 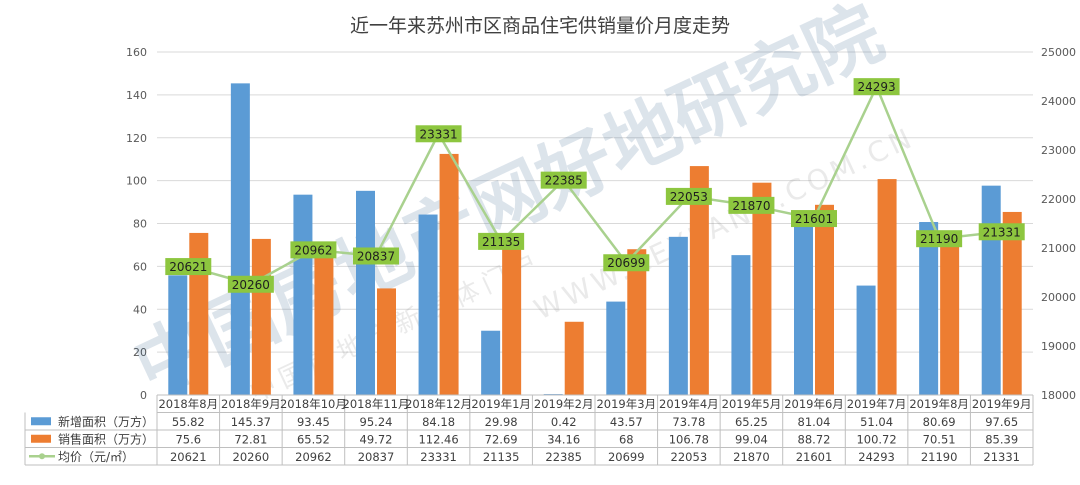 I want to click on x-tick-label: 2018年10月, so click(x=313, y=404).